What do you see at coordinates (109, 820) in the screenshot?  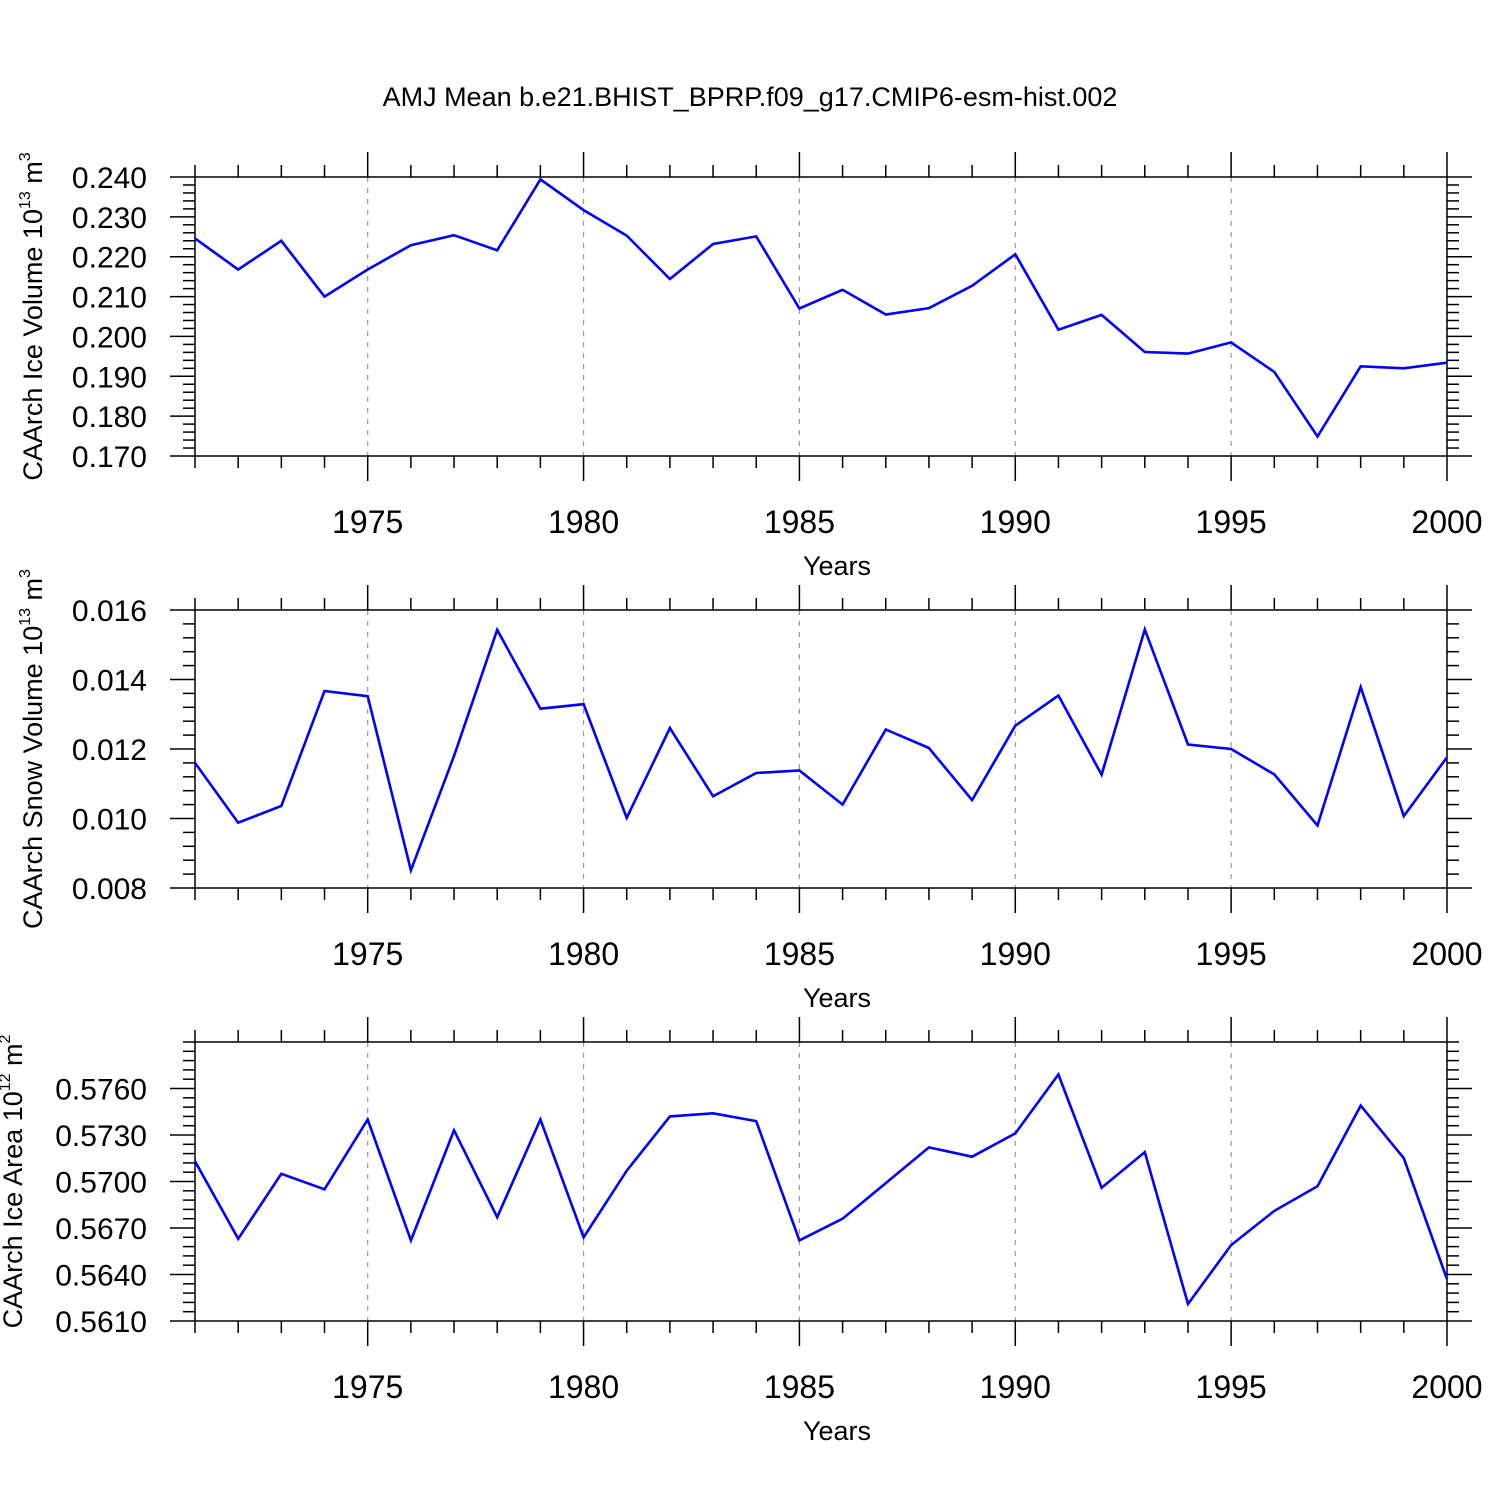 I see `y-tick-label: 0.010` at bounding box center [109, 820].